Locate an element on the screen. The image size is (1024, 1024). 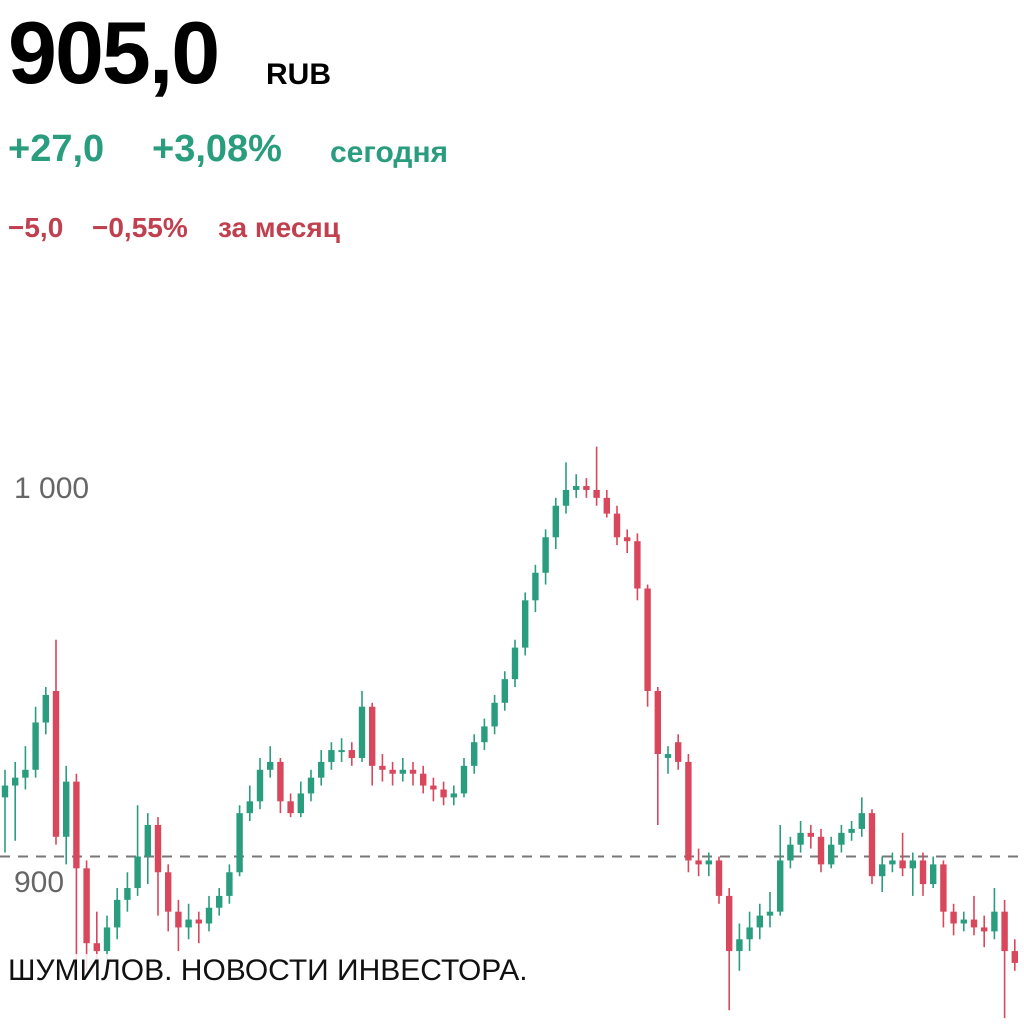
today-label: сегодня is located at coordinates (389, 152).